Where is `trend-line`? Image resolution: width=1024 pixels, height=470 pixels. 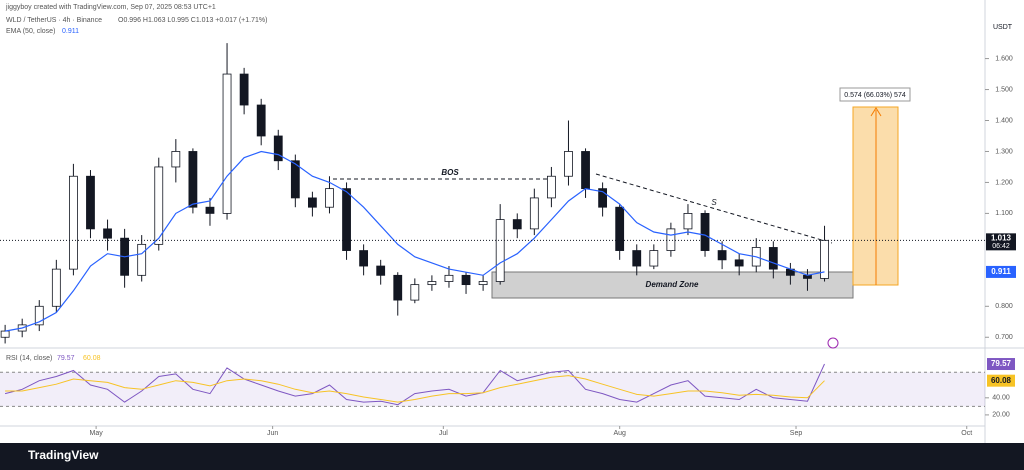
trend-line is located at coordinates (714, 208).